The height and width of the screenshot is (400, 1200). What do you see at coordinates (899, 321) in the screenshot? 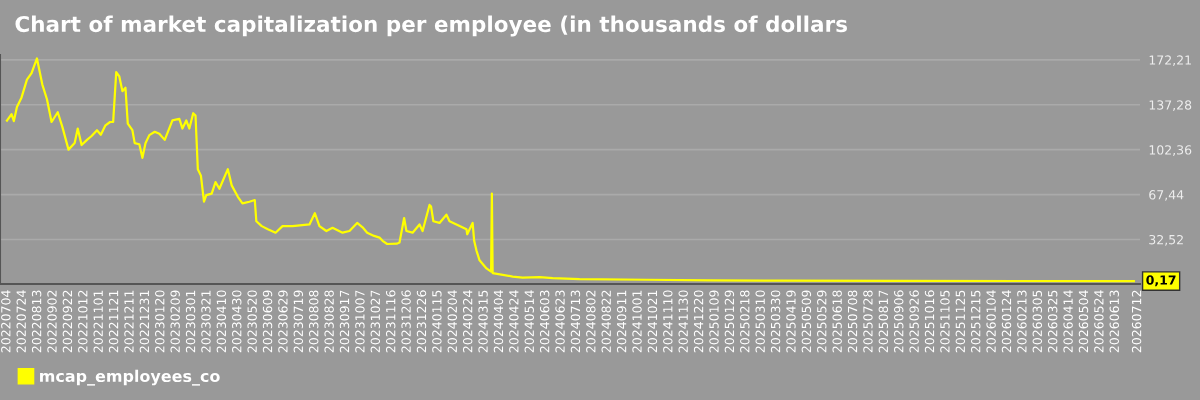
I see `x-tick-label: 20250906` at bounding box center [899, 321].